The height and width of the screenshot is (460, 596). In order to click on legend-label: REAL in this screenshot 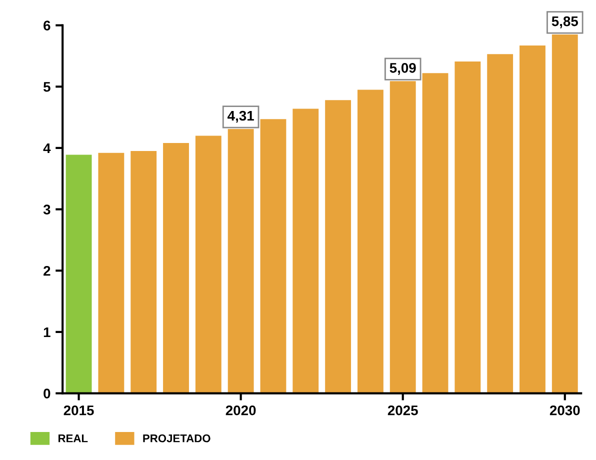, I will do `click(73, 438)`.